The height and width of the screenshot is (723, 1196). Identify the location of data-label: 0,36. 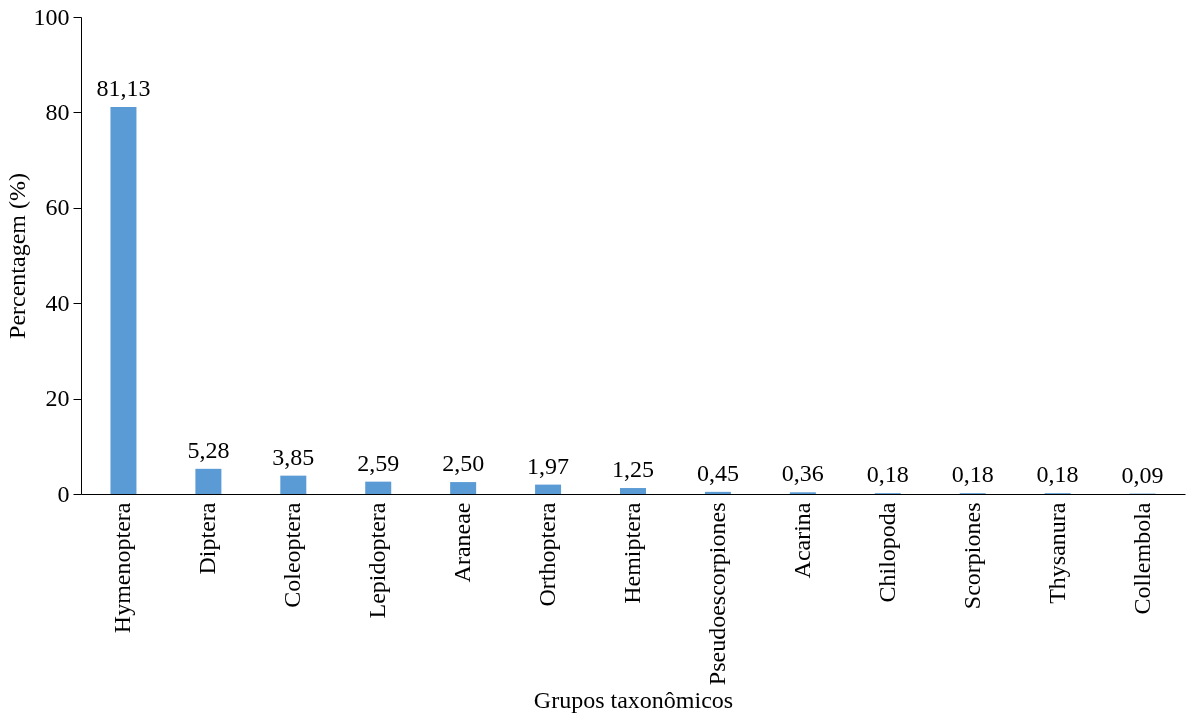
(802, 473).